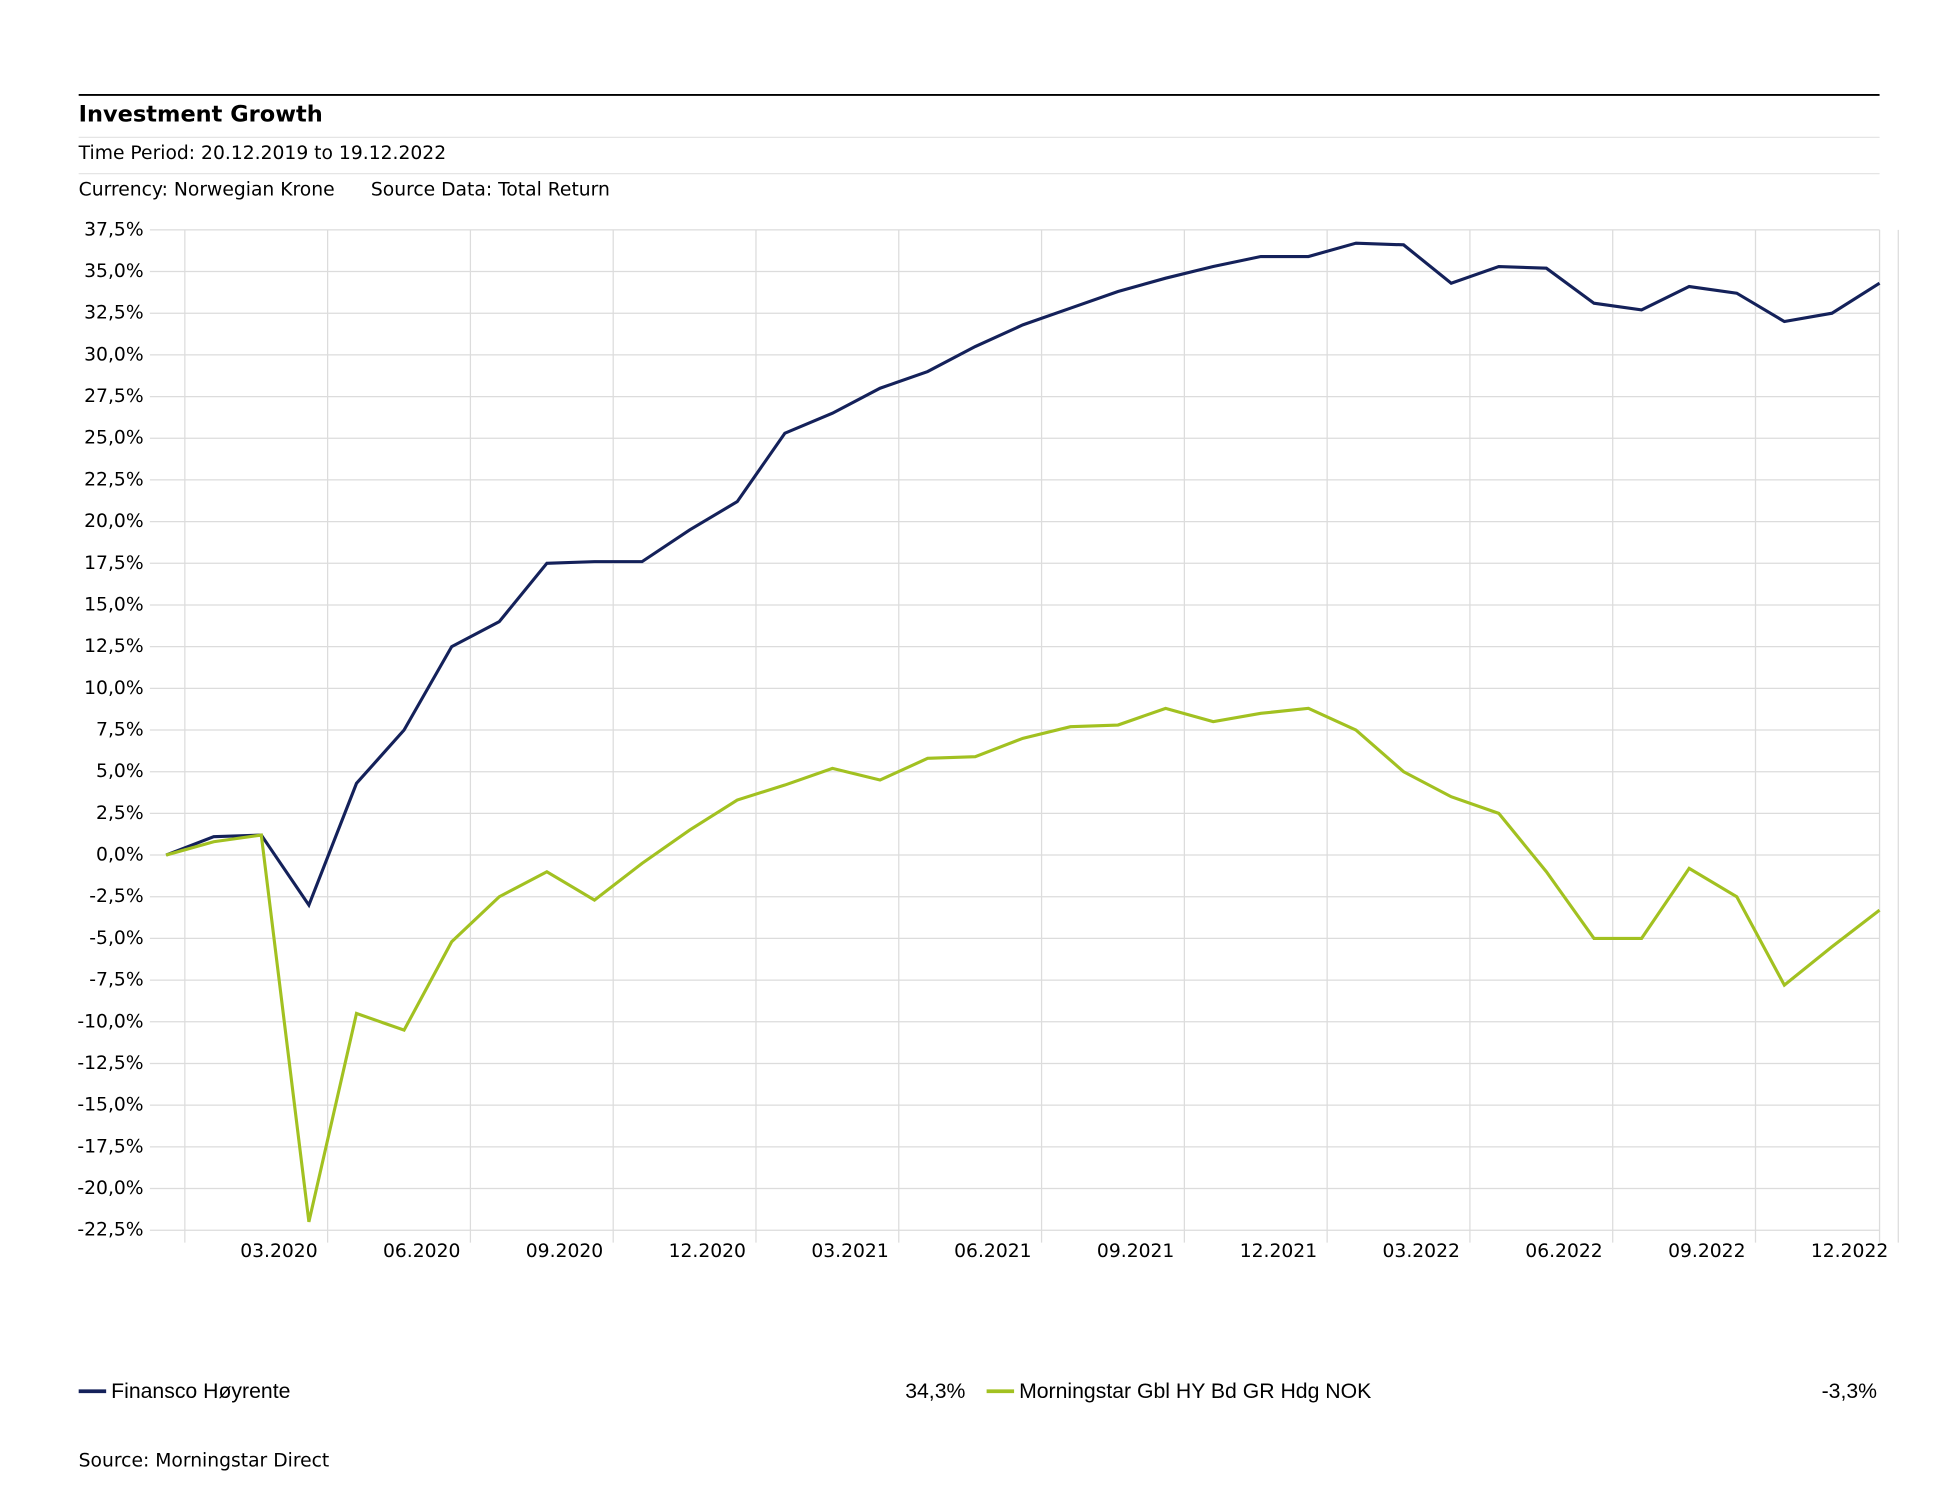 The width and height of the screenshot is (1942, 1504). What do you see at coordinates (113, 229) in the screenshot?
I see `y-tick-label: 37,5%` at bounding box center [113, 229].